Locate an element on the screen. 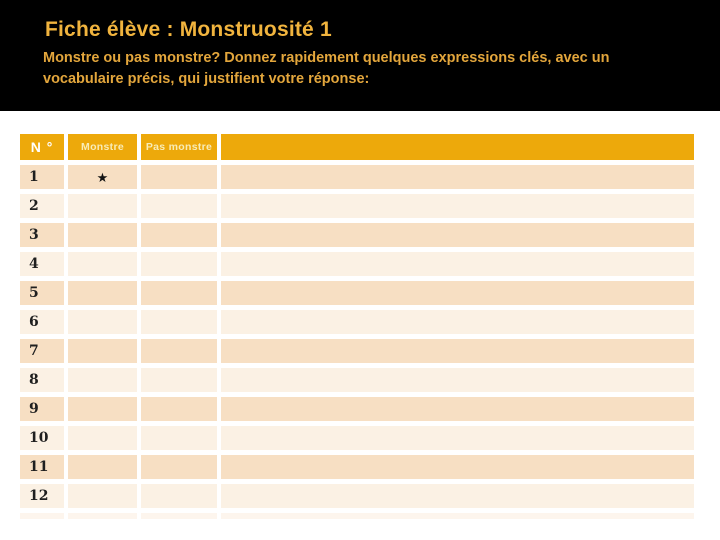 The height and width of the screenshot is (540, 720). row-number-cell: 12 is located at coordinates (42, 496).